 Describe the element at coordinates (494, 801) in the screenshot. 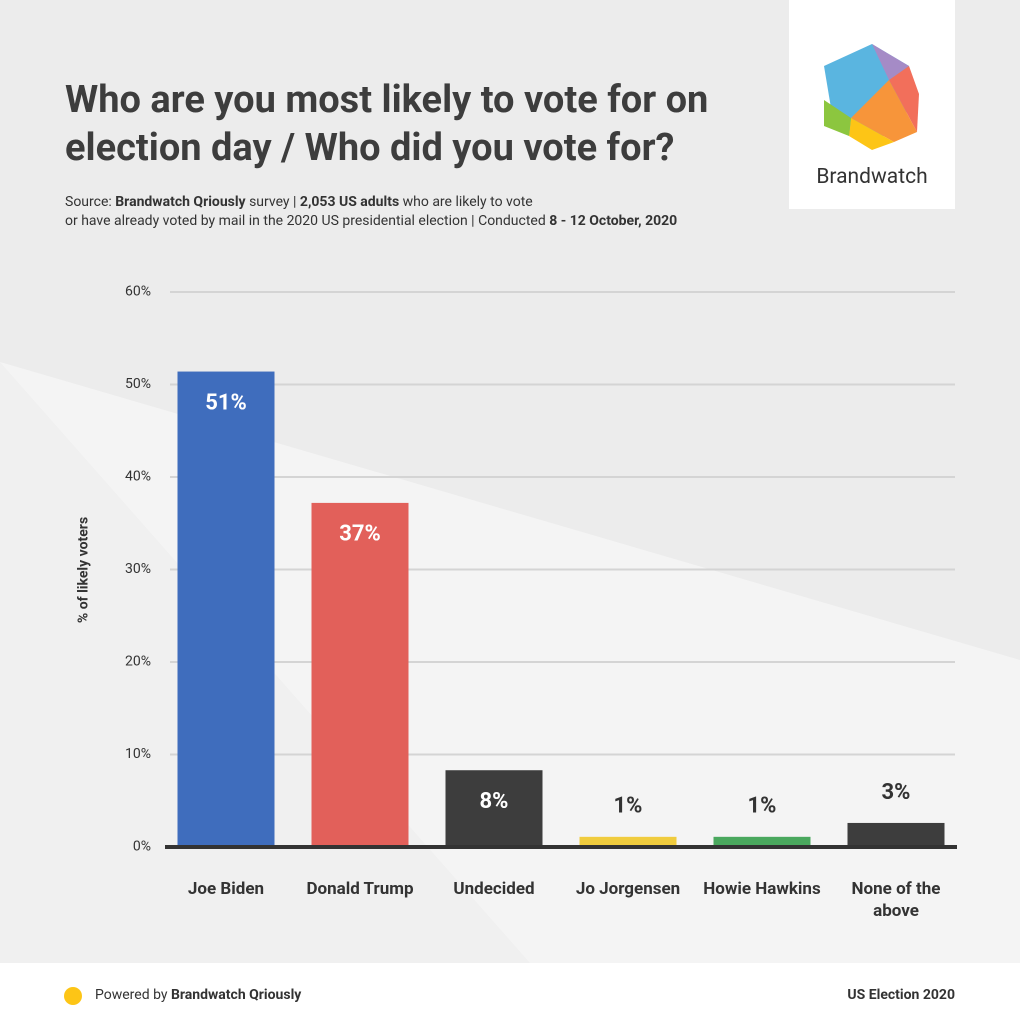

I see `value-label: 8%` at that location.